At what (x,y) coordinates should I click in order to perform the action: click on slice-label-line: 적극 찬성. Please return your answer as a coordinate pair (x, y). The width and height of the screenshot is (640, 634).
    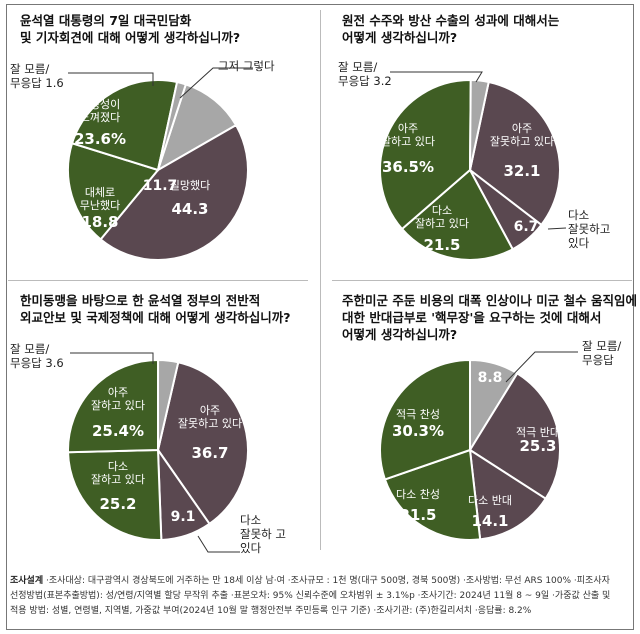
    Looking at the image, I should click on (418, 414).